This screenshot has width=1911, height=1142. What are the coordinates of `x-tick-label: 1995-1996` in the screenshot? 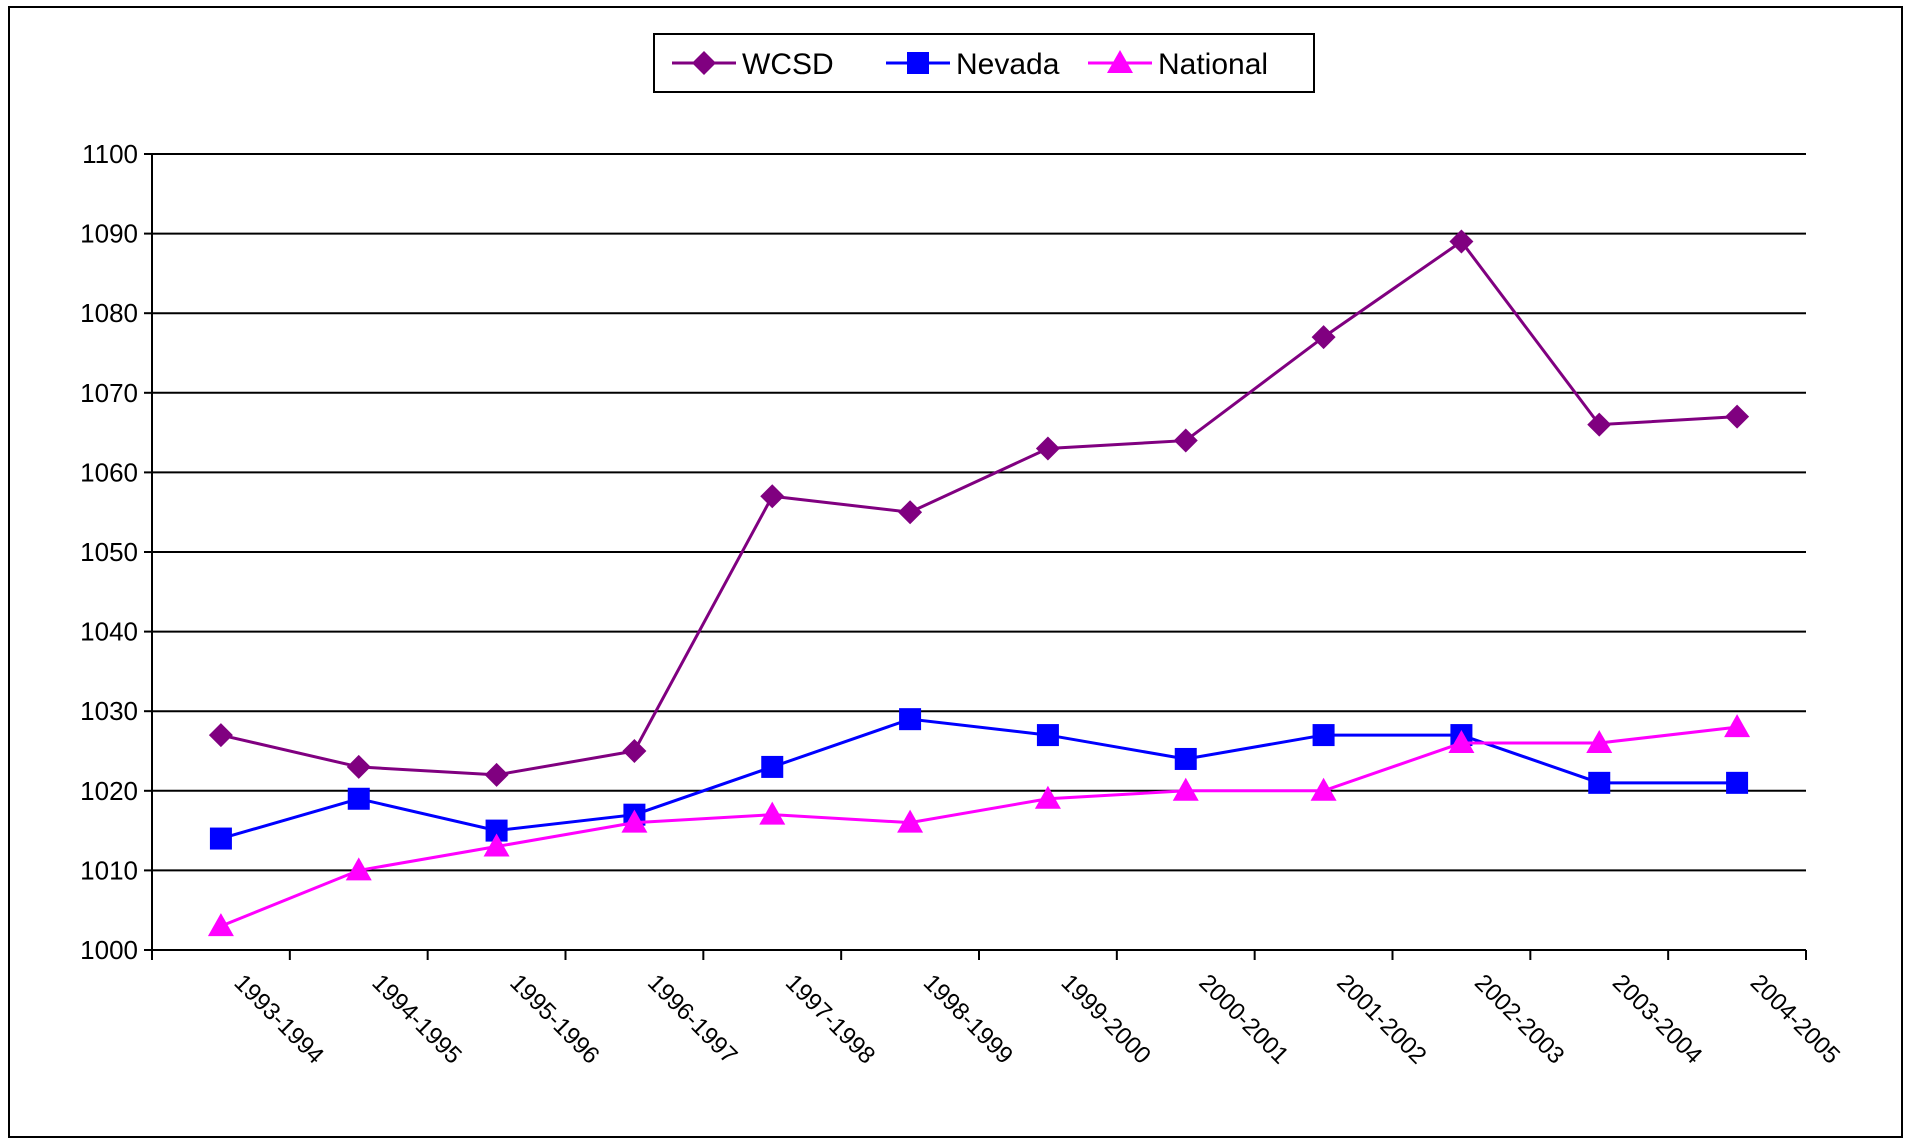 It's located at (554, 1019).